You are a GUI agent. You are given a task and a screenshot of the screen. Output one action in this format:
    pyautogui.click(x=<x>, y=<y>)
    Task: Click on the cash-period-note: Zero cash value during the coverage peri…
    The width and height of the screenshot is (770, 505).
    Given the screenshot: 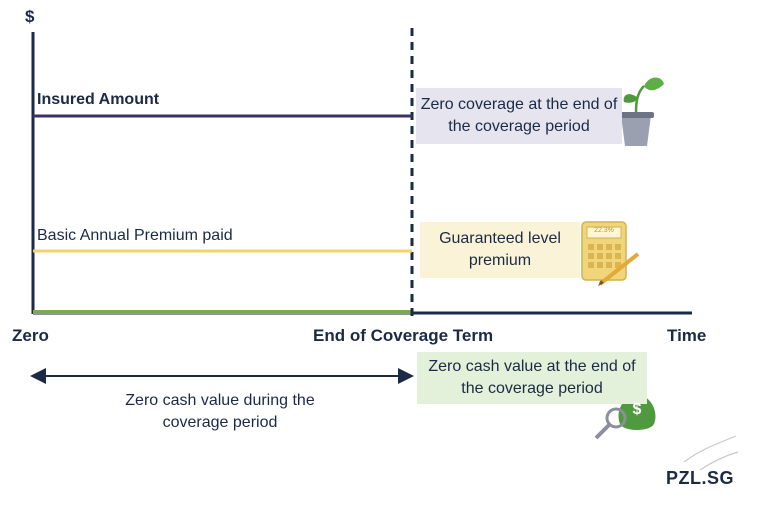 What is the action you would take?
    pyautogui.click(x=220, y=411)
    